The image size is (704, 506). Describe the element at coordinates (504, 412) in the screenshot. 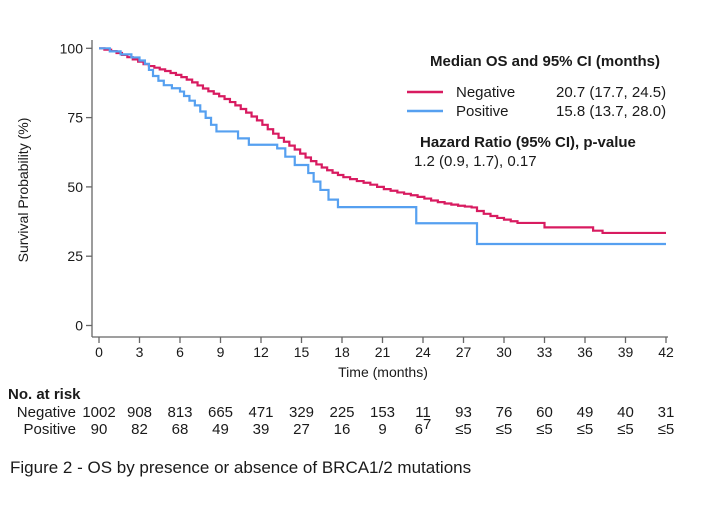

I see `risk-value: 76` at that location.